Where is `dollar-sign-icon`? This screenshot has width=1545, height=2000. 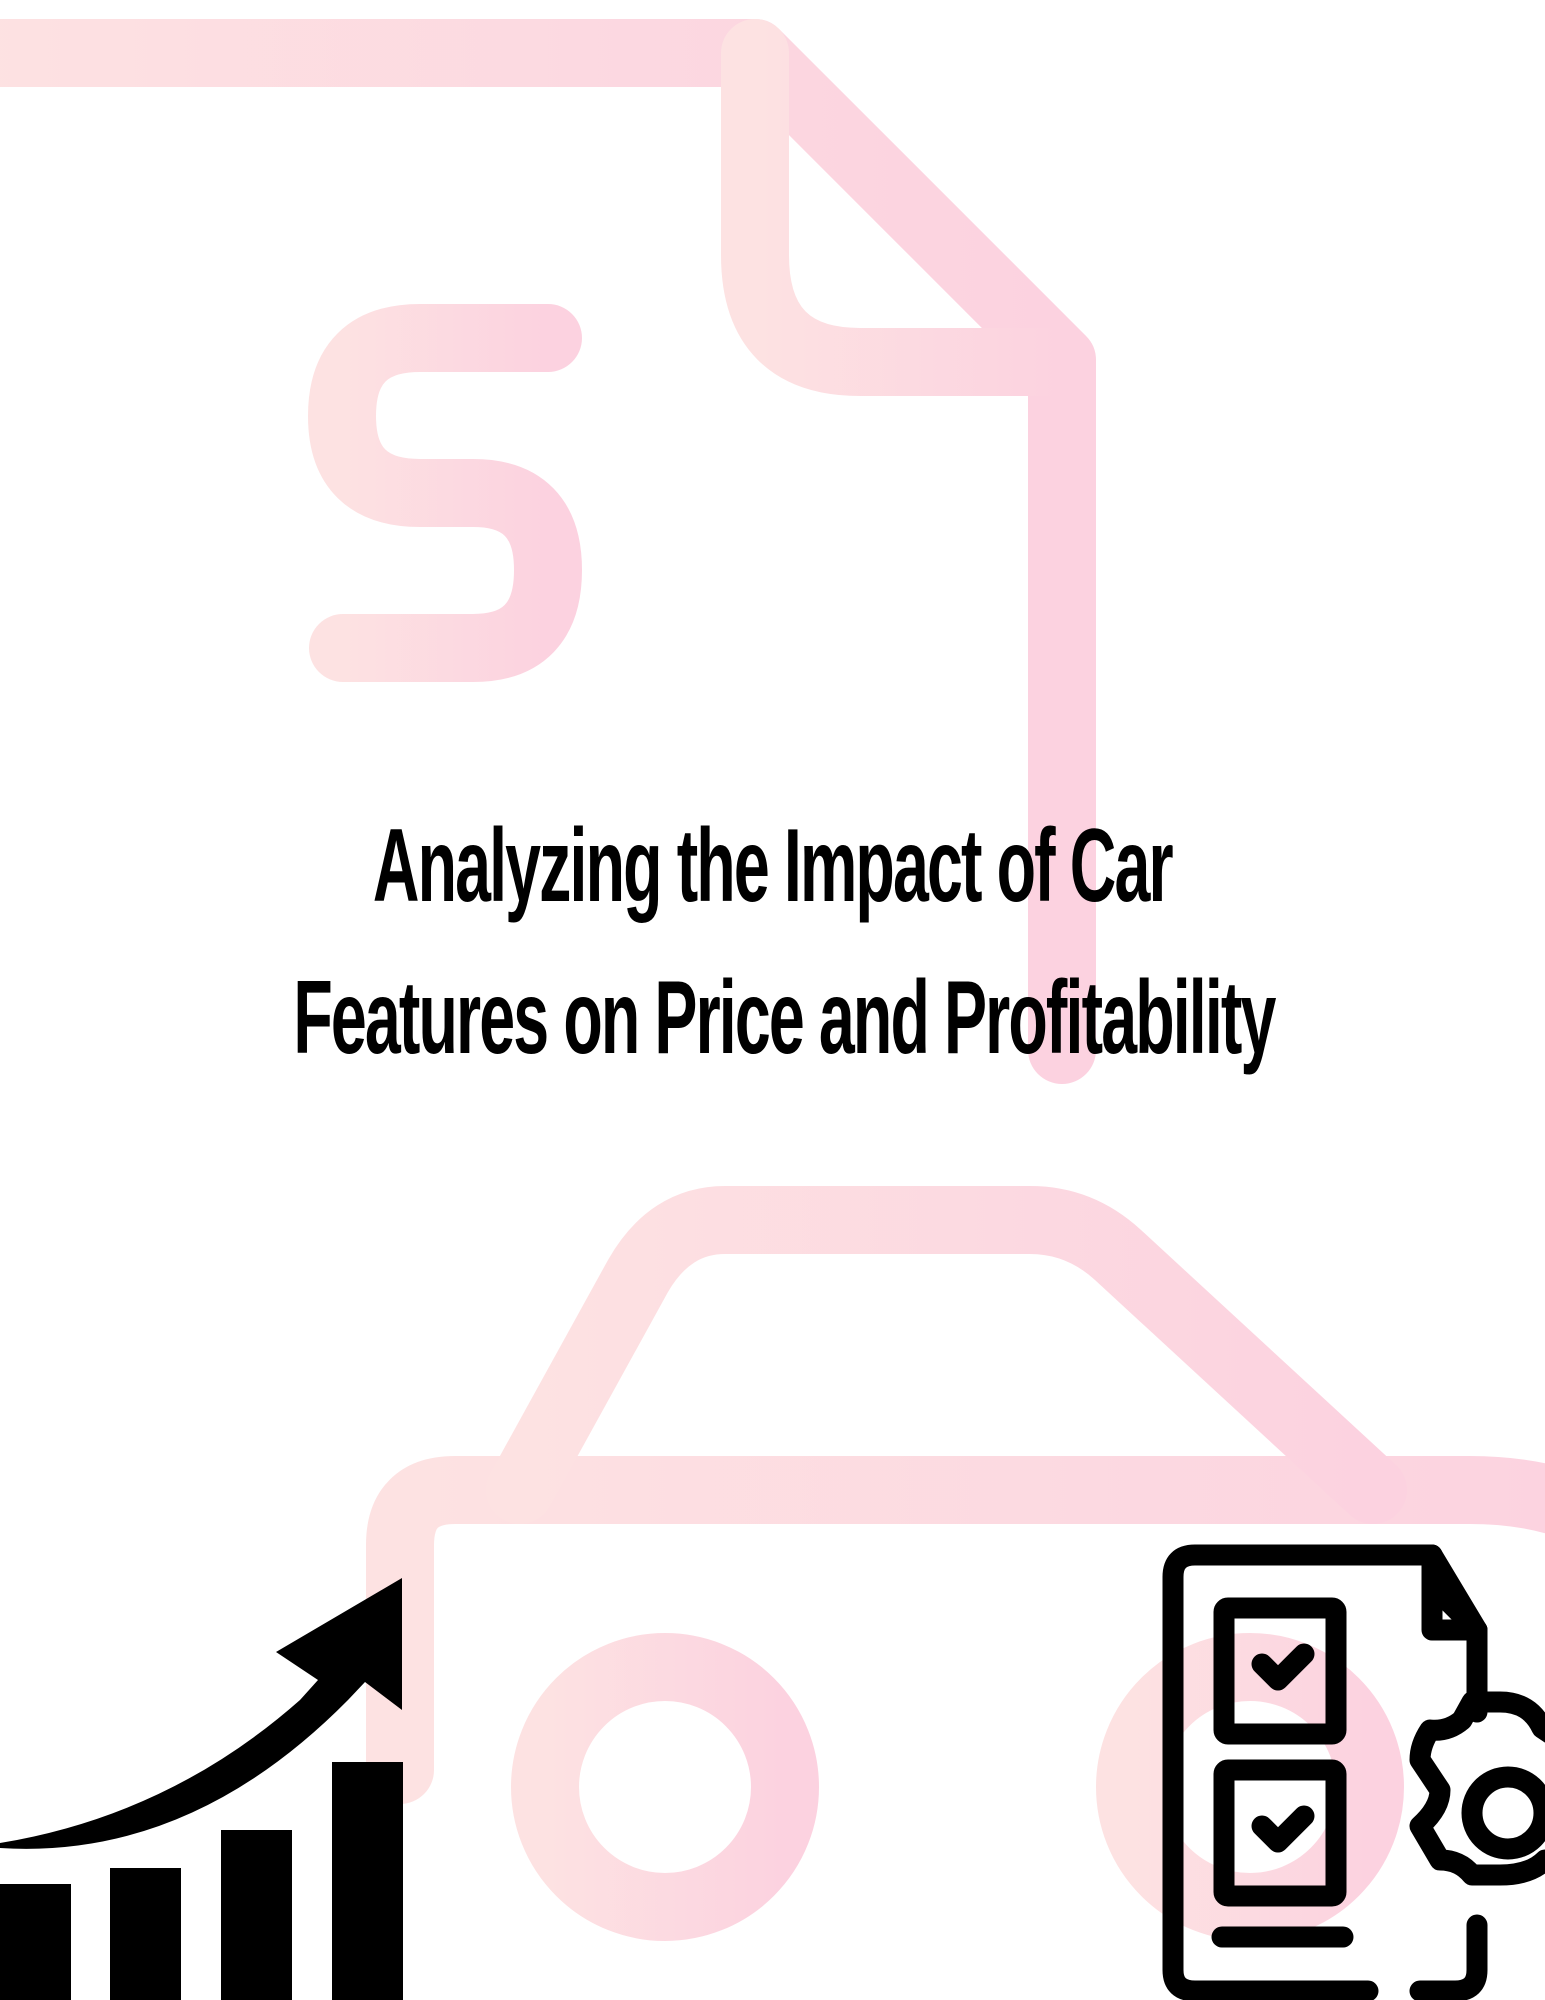 dollar-sign-icon is located at coordinates (445, 494).